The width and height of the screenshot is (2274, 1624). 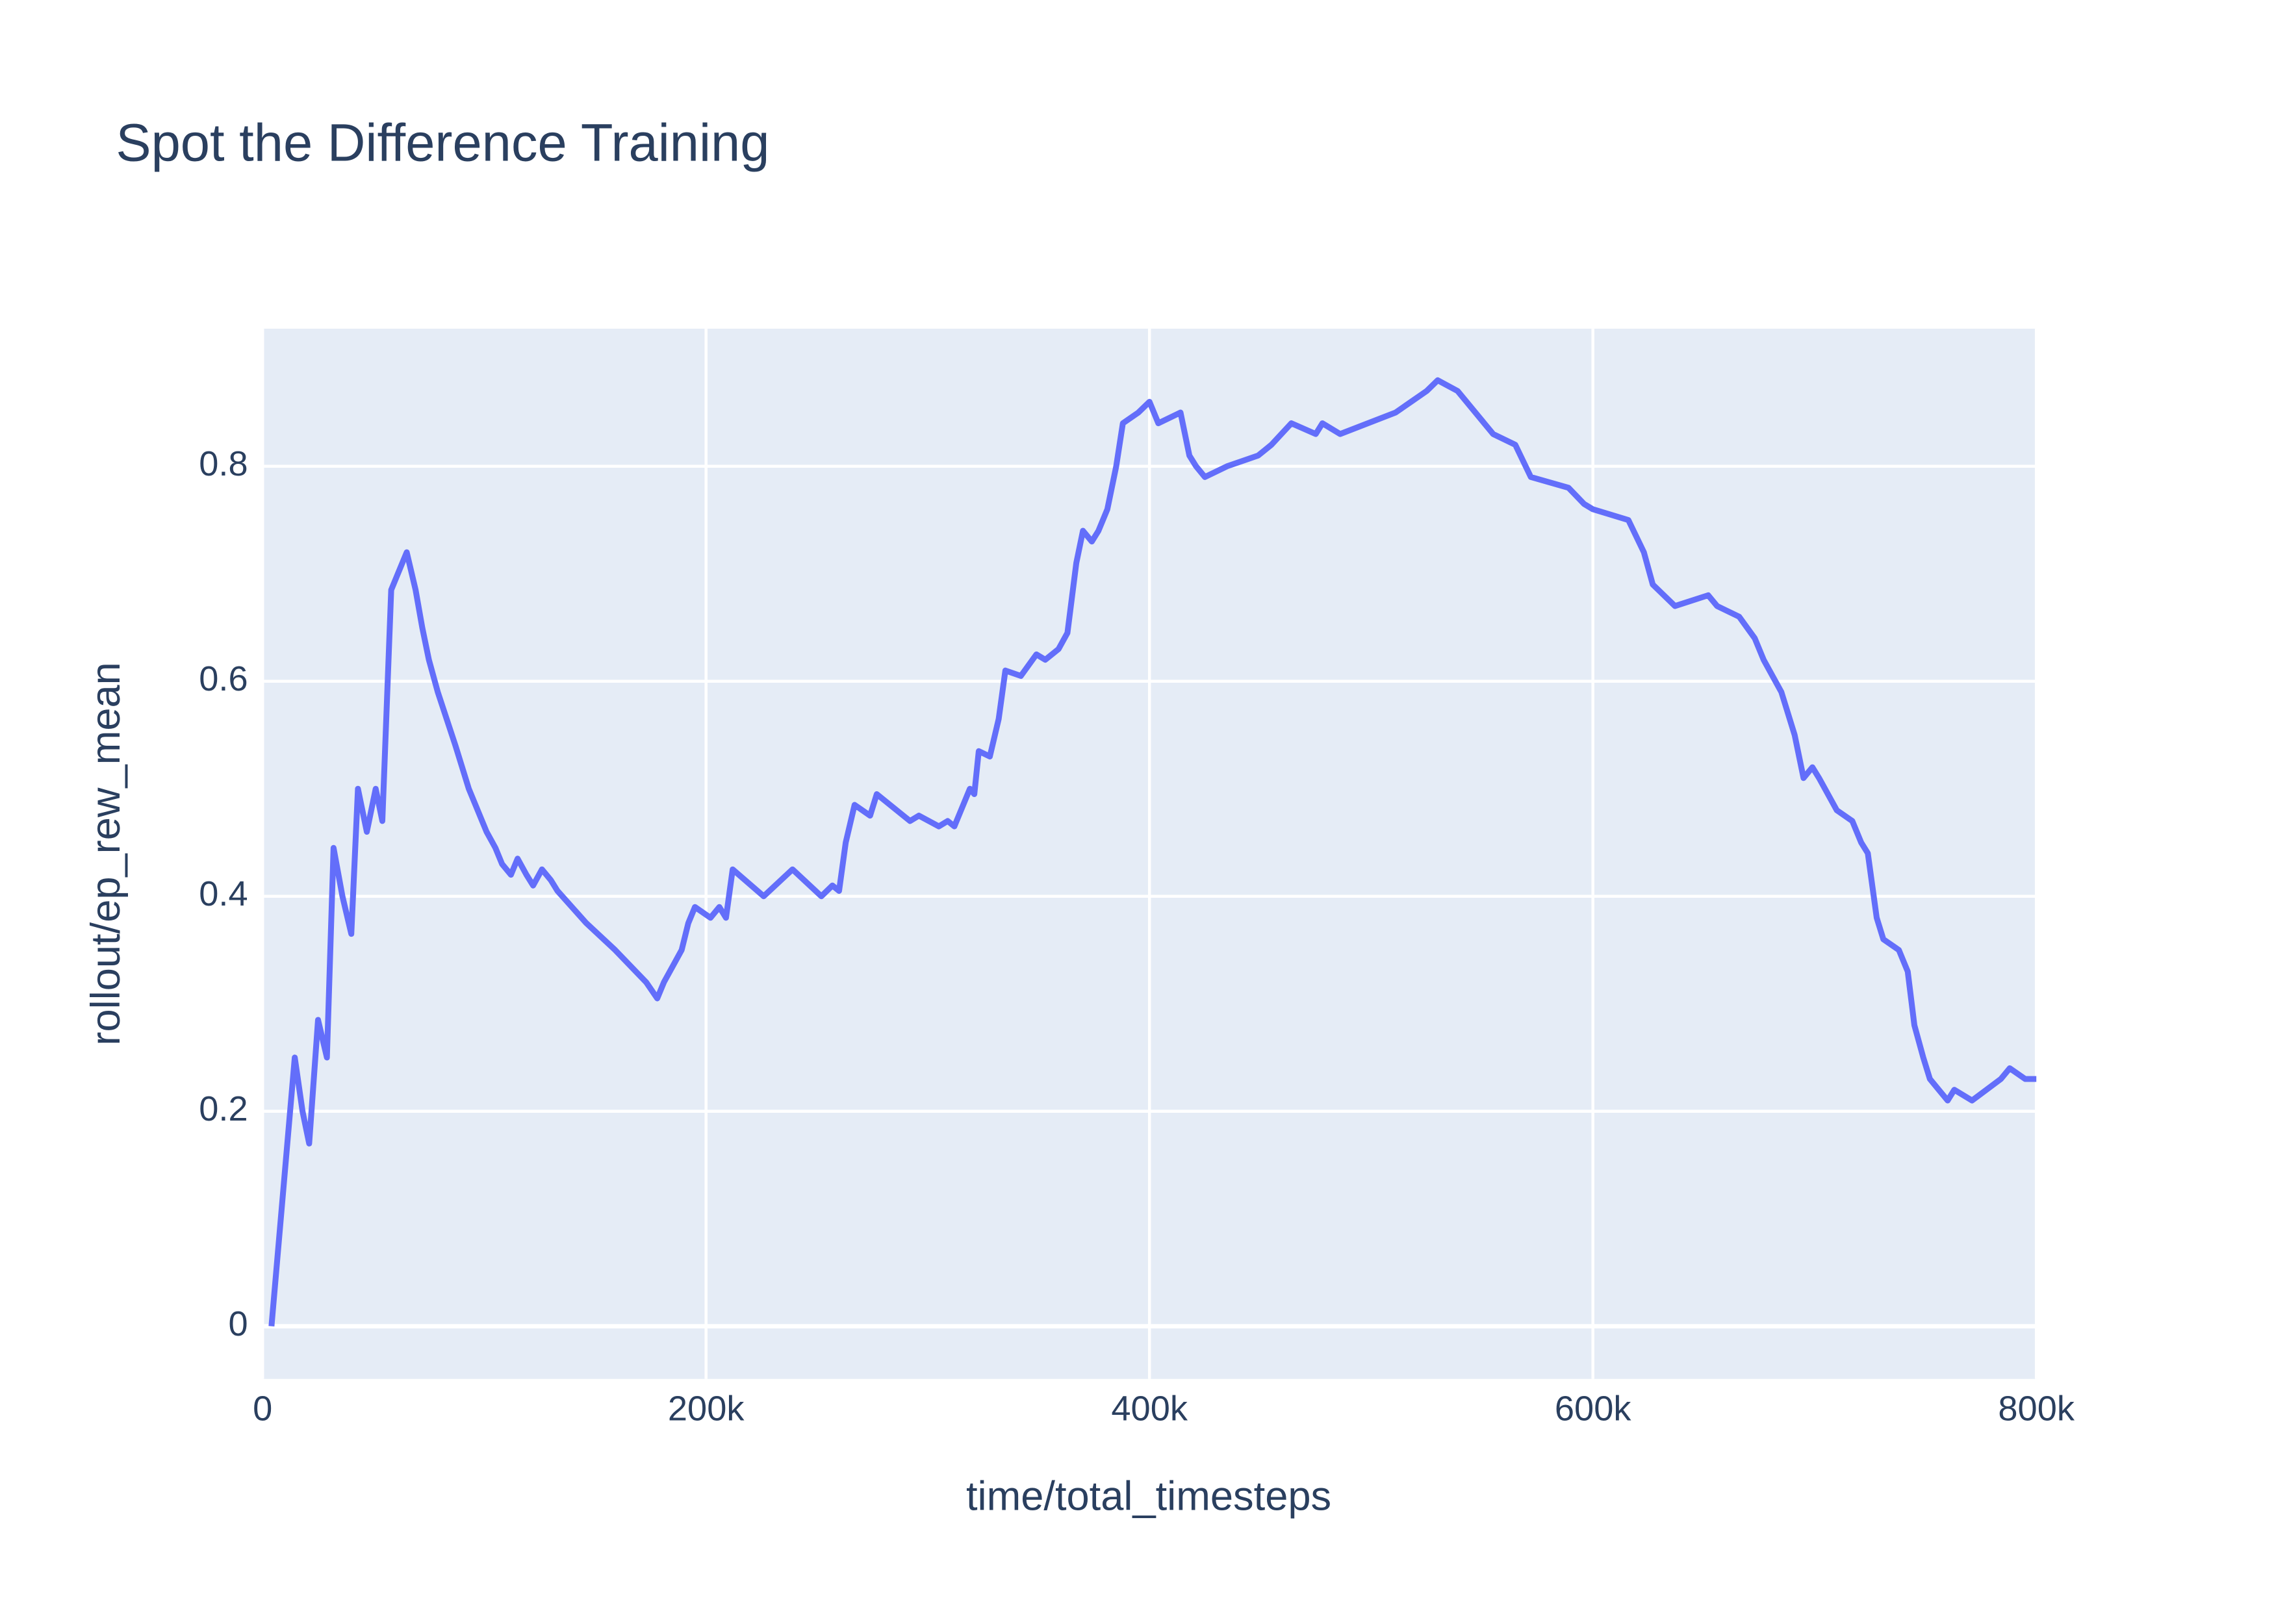 I want to click on x-tick-label: 400k, so click(x=1149, y=1408).